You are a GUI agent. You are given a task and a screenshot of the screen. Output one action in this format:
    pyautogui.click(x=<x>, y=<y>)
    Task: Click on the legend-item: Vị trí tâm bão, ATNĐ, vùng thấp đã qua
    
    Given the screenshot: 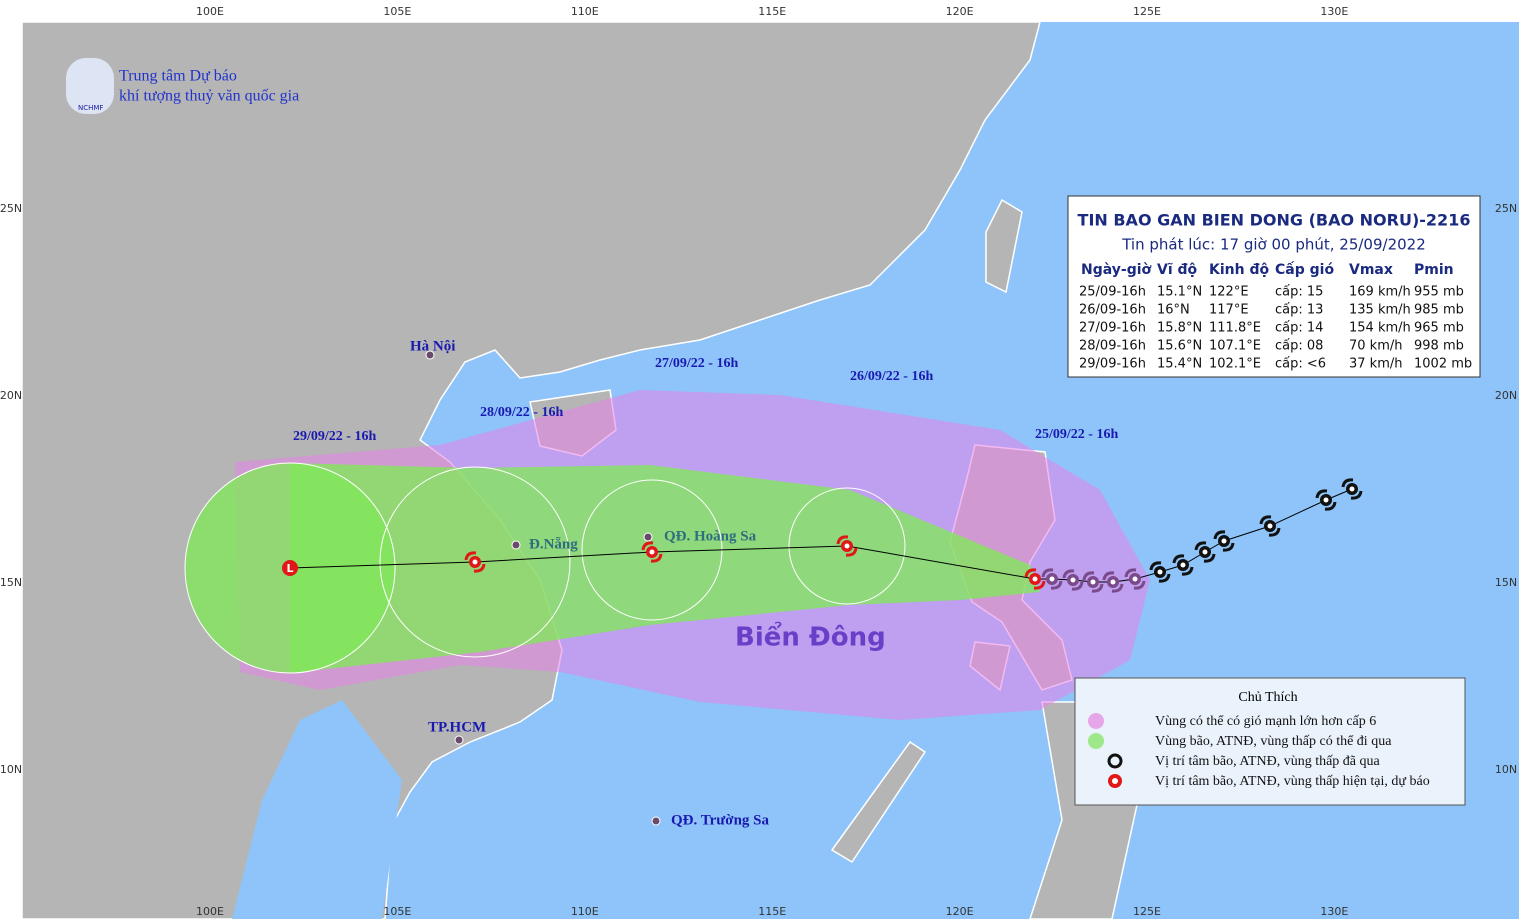 What is the action you would take?
    pyautogui.click(x=1268, y=761)
    